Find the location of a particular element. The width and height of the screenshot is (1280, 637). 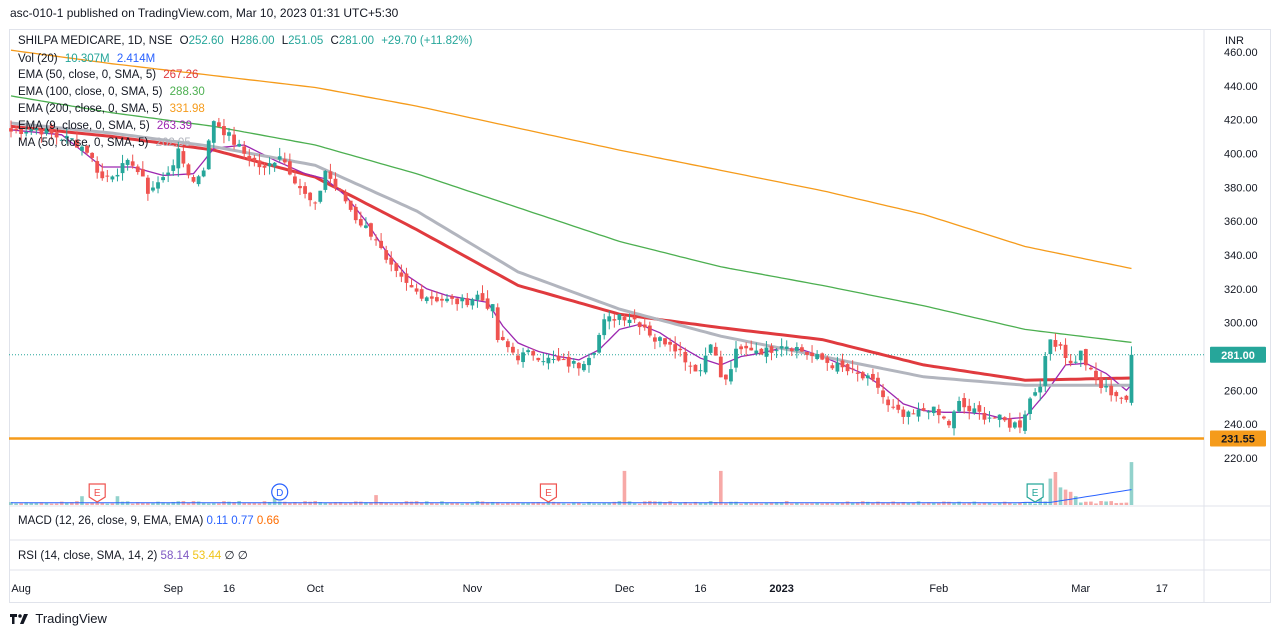

tradingview-logo-icon is located at coordinates (19, 618).